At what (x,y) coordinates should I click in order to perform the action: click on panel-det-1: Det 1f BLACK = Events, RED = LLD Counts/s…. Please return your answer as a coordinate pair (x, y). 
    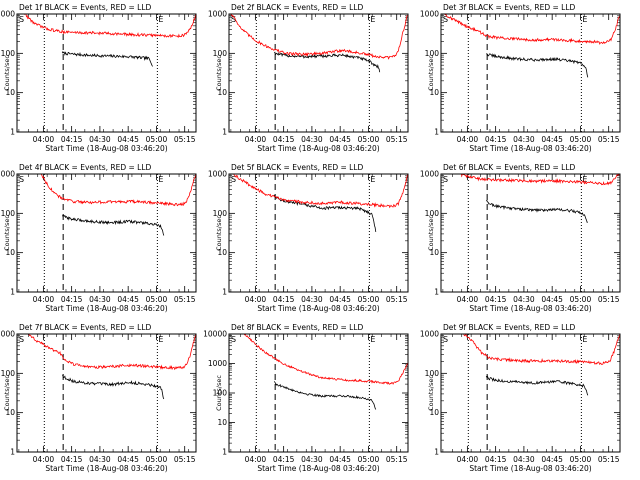
    Looking at the image, I should click on (98, 78).